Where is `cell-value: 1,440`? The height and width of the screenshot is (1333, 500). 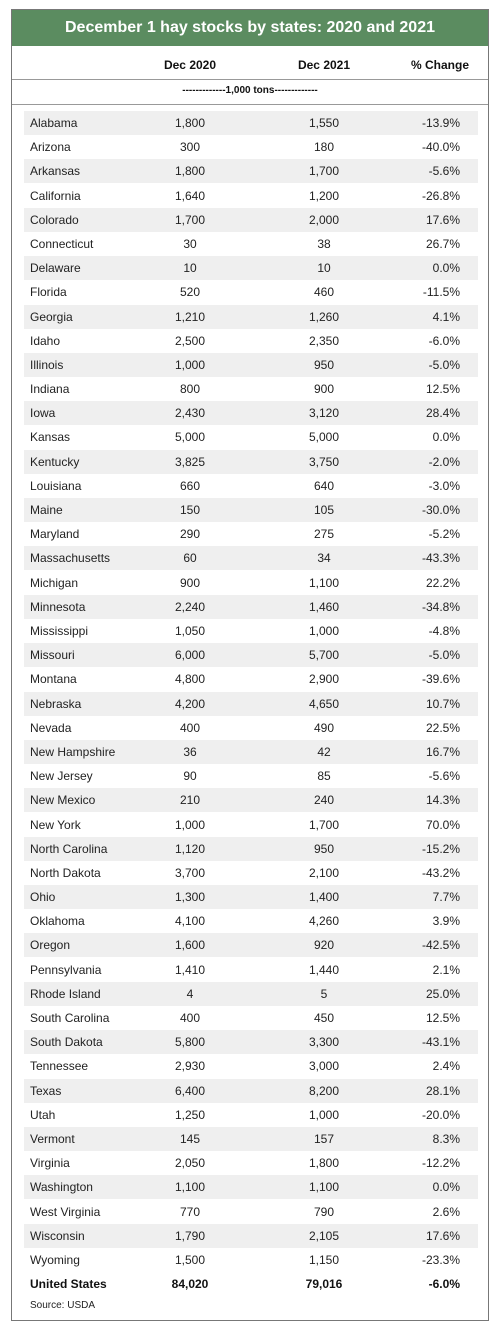
cell-value: 1,440 is located at coordinates (324, 969).